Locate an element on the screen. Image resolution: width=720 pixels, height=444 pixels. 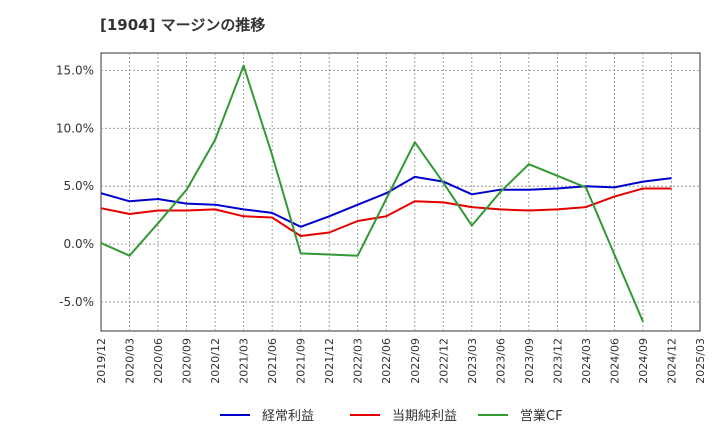
x-tick-label: 2024/03 is located at coordinates (586, 361).